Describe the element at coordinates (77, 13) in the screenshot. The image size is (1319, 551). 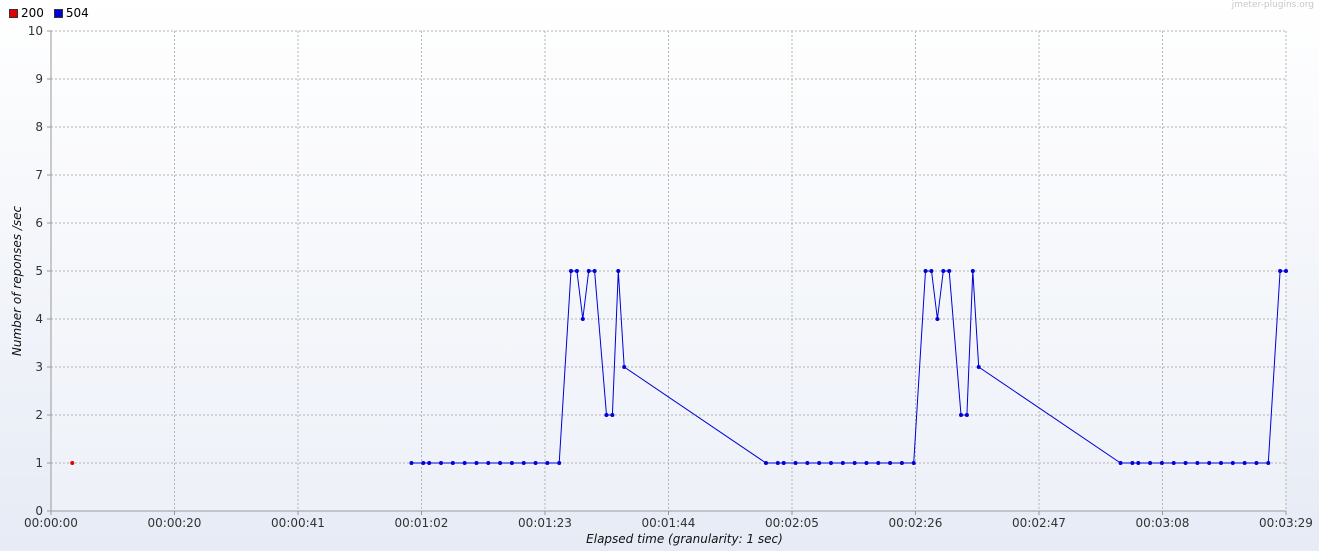
I see `legend-label-504: 504` at that location.